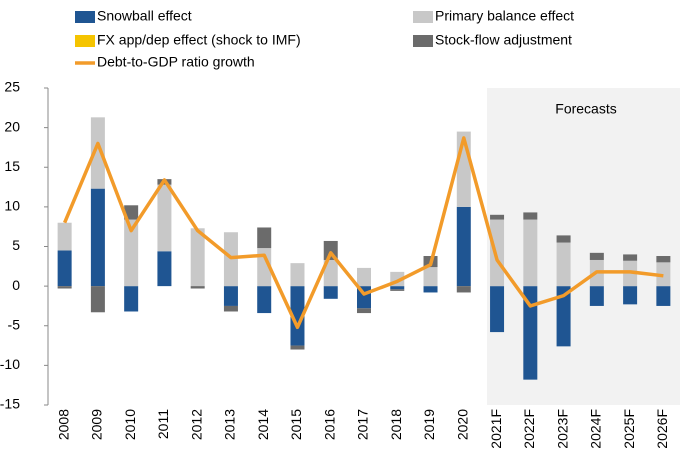 This screenshot has width=680, height=457. What do you see at coordinates (562, 429) in the screenshot?
I see `x-tick-label: 2023F` at bounding box center [562, 429].